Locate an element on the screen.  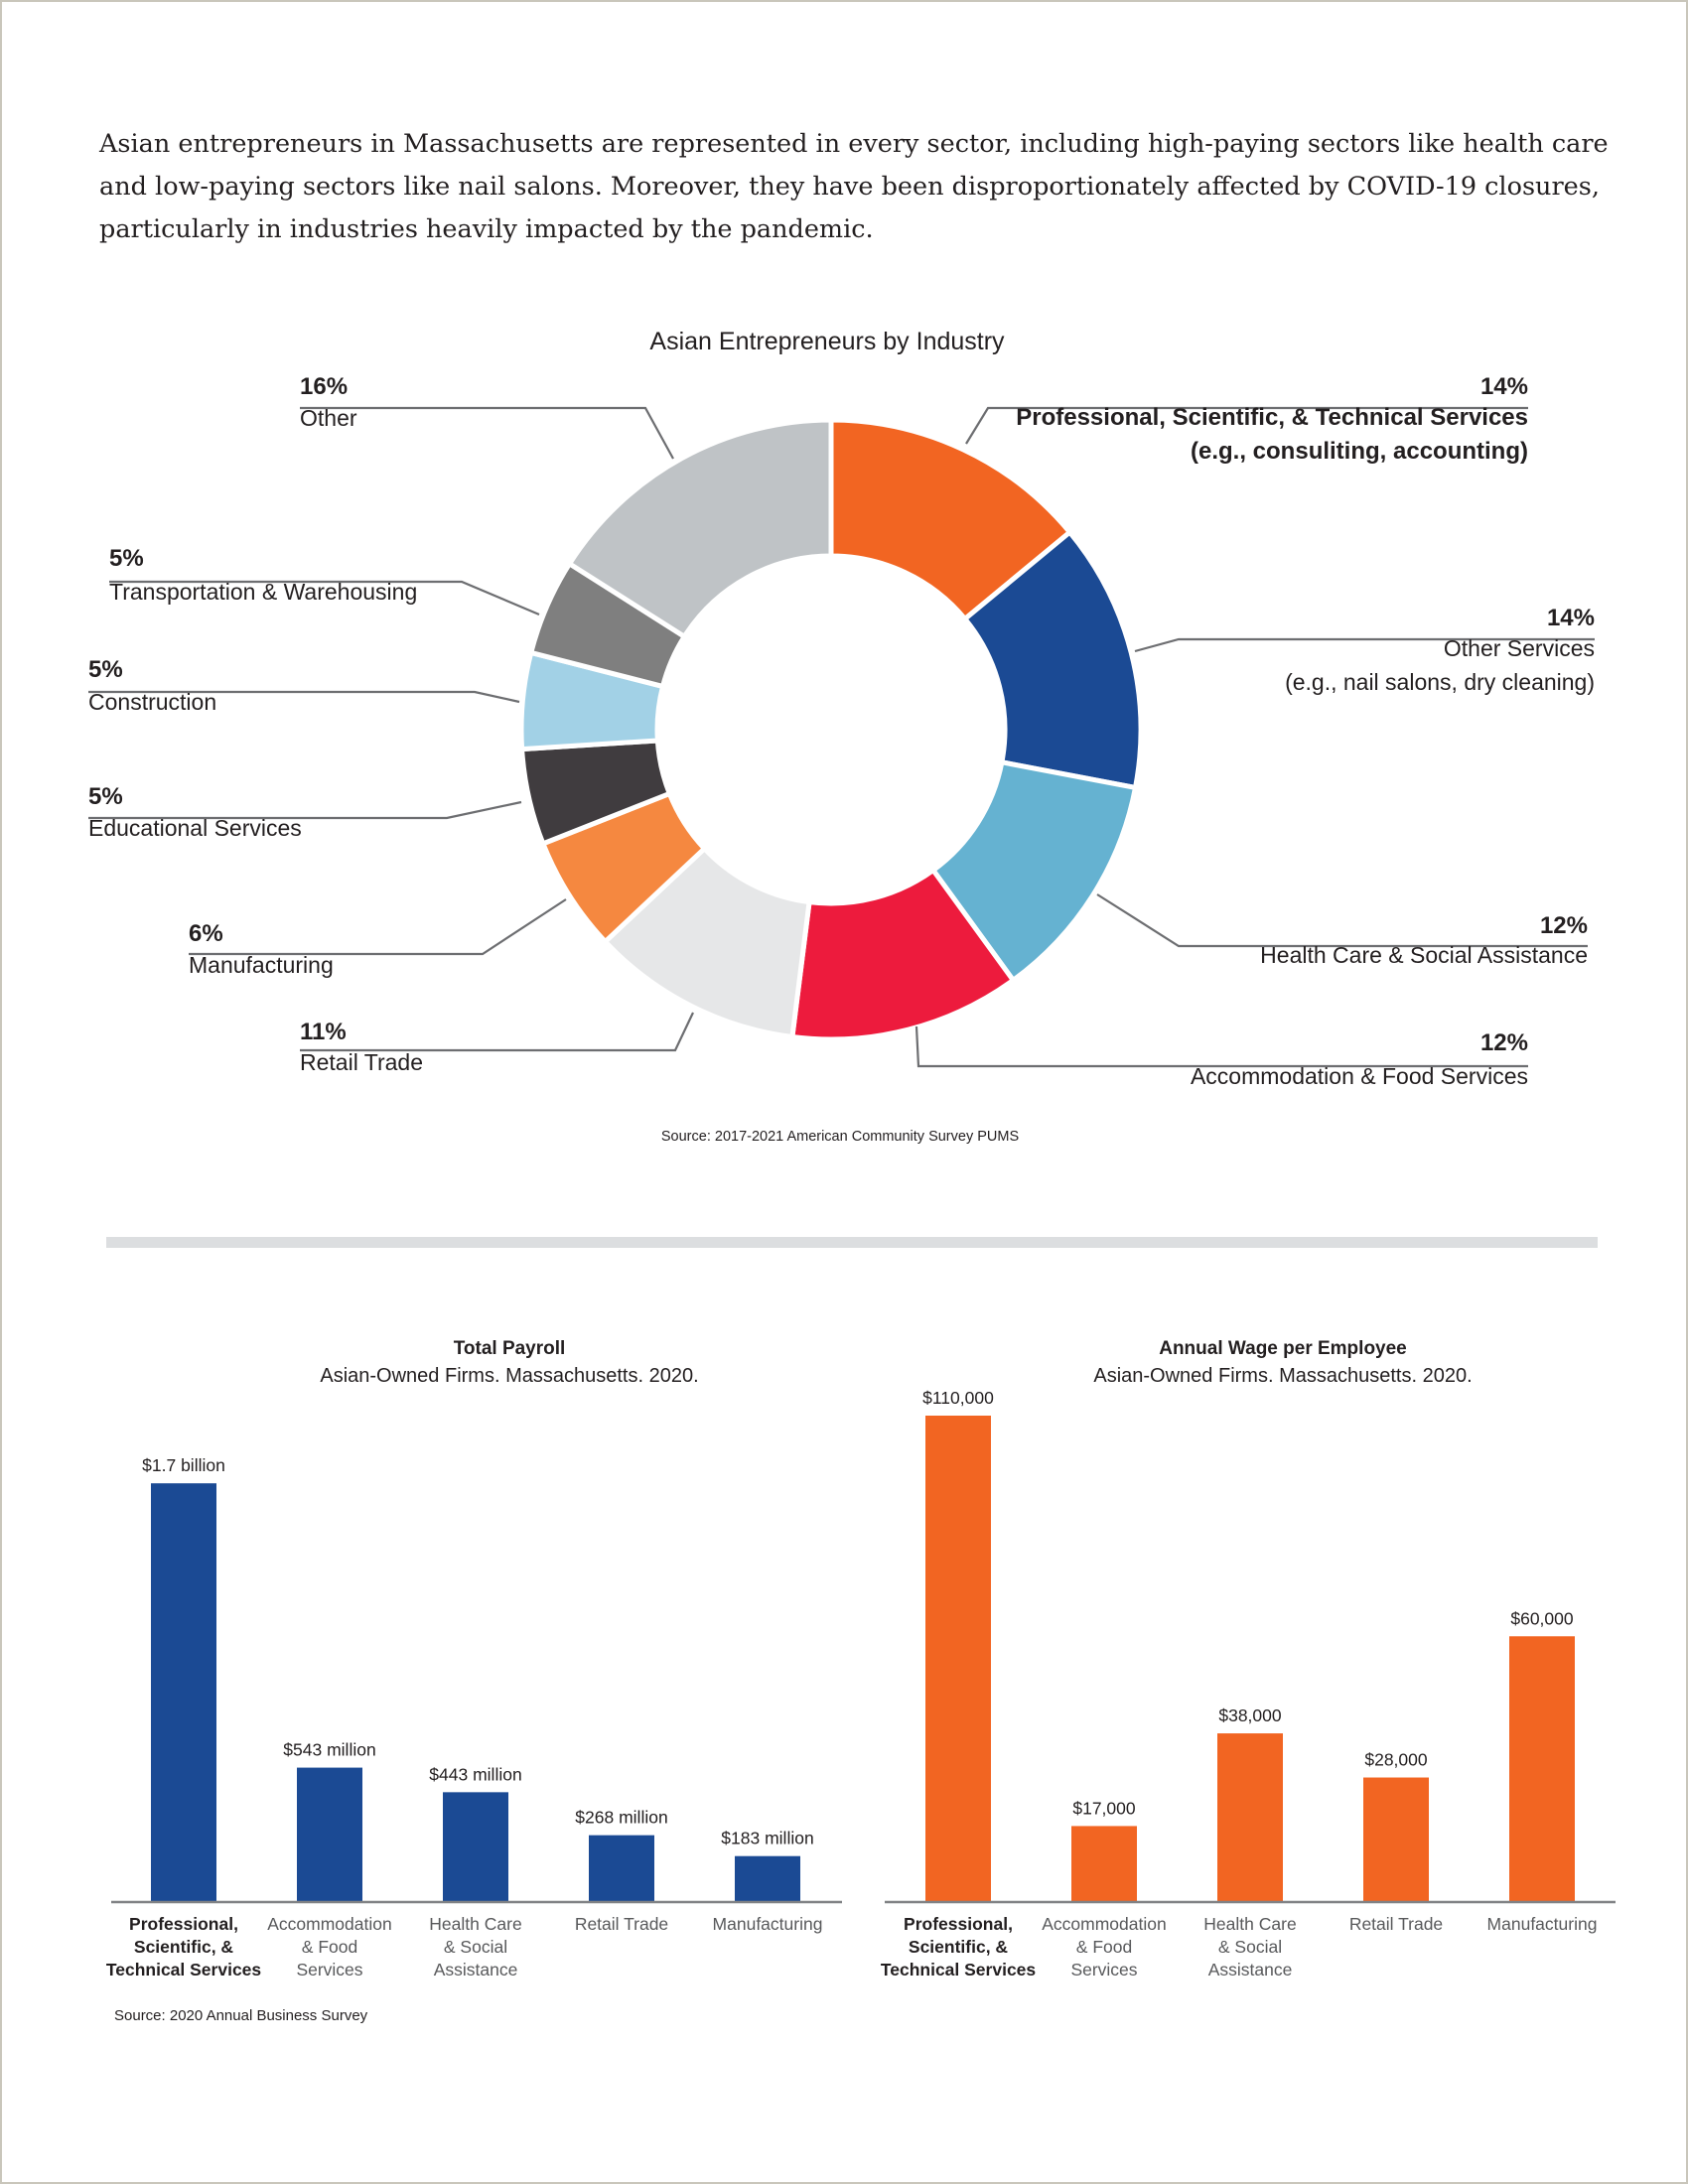
leader-line-professional-scientific-and-technical-services is located at coordinates (1246, 425).